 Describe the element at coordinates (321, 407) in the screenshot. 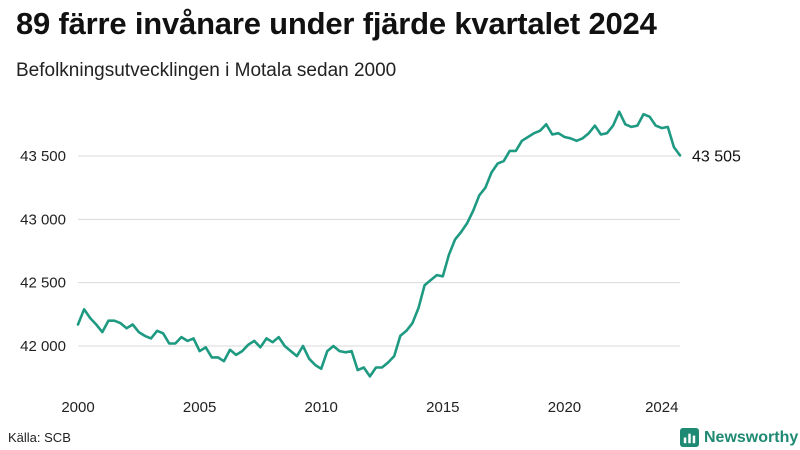

I see `x-tick-label: 2010` at that location.